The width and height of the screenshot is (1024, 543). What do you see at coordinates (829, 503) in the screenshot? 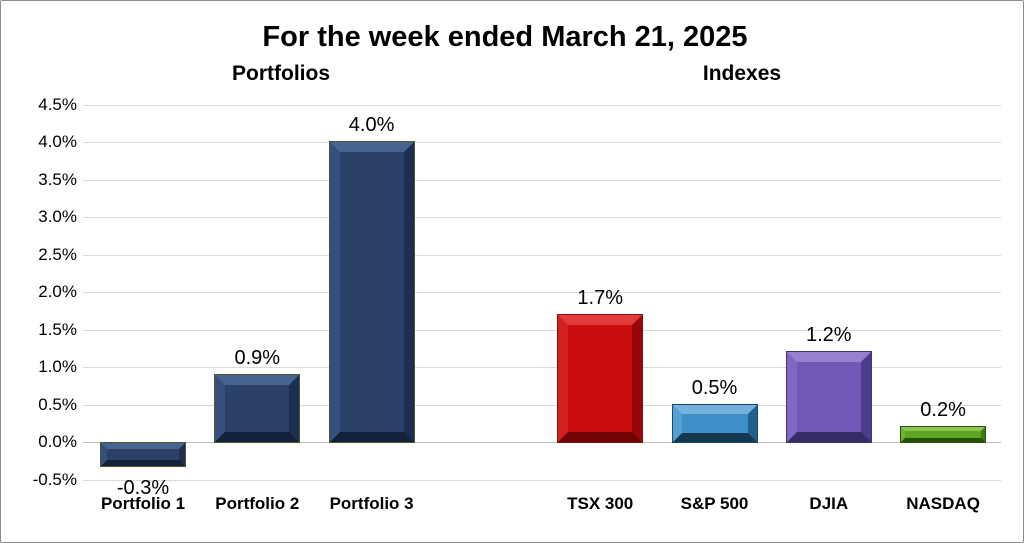
I see `category-label-djia: DJIA` at bounding box center [829, 503].